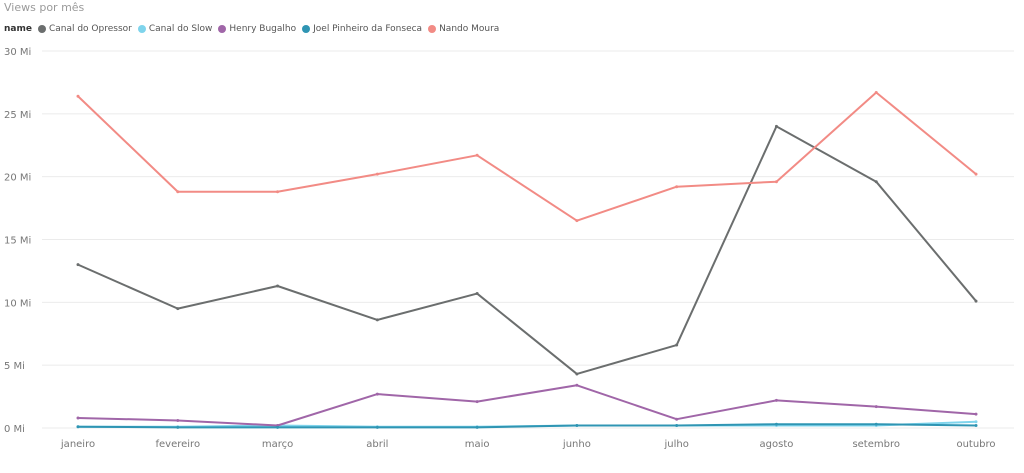 Image resolution: width=1024 pixels, height=473 pixels. What do you see at coordinates (277, 444) in the screenshot?
I see `x-tick-label: março` at bounding box center [277, 444].